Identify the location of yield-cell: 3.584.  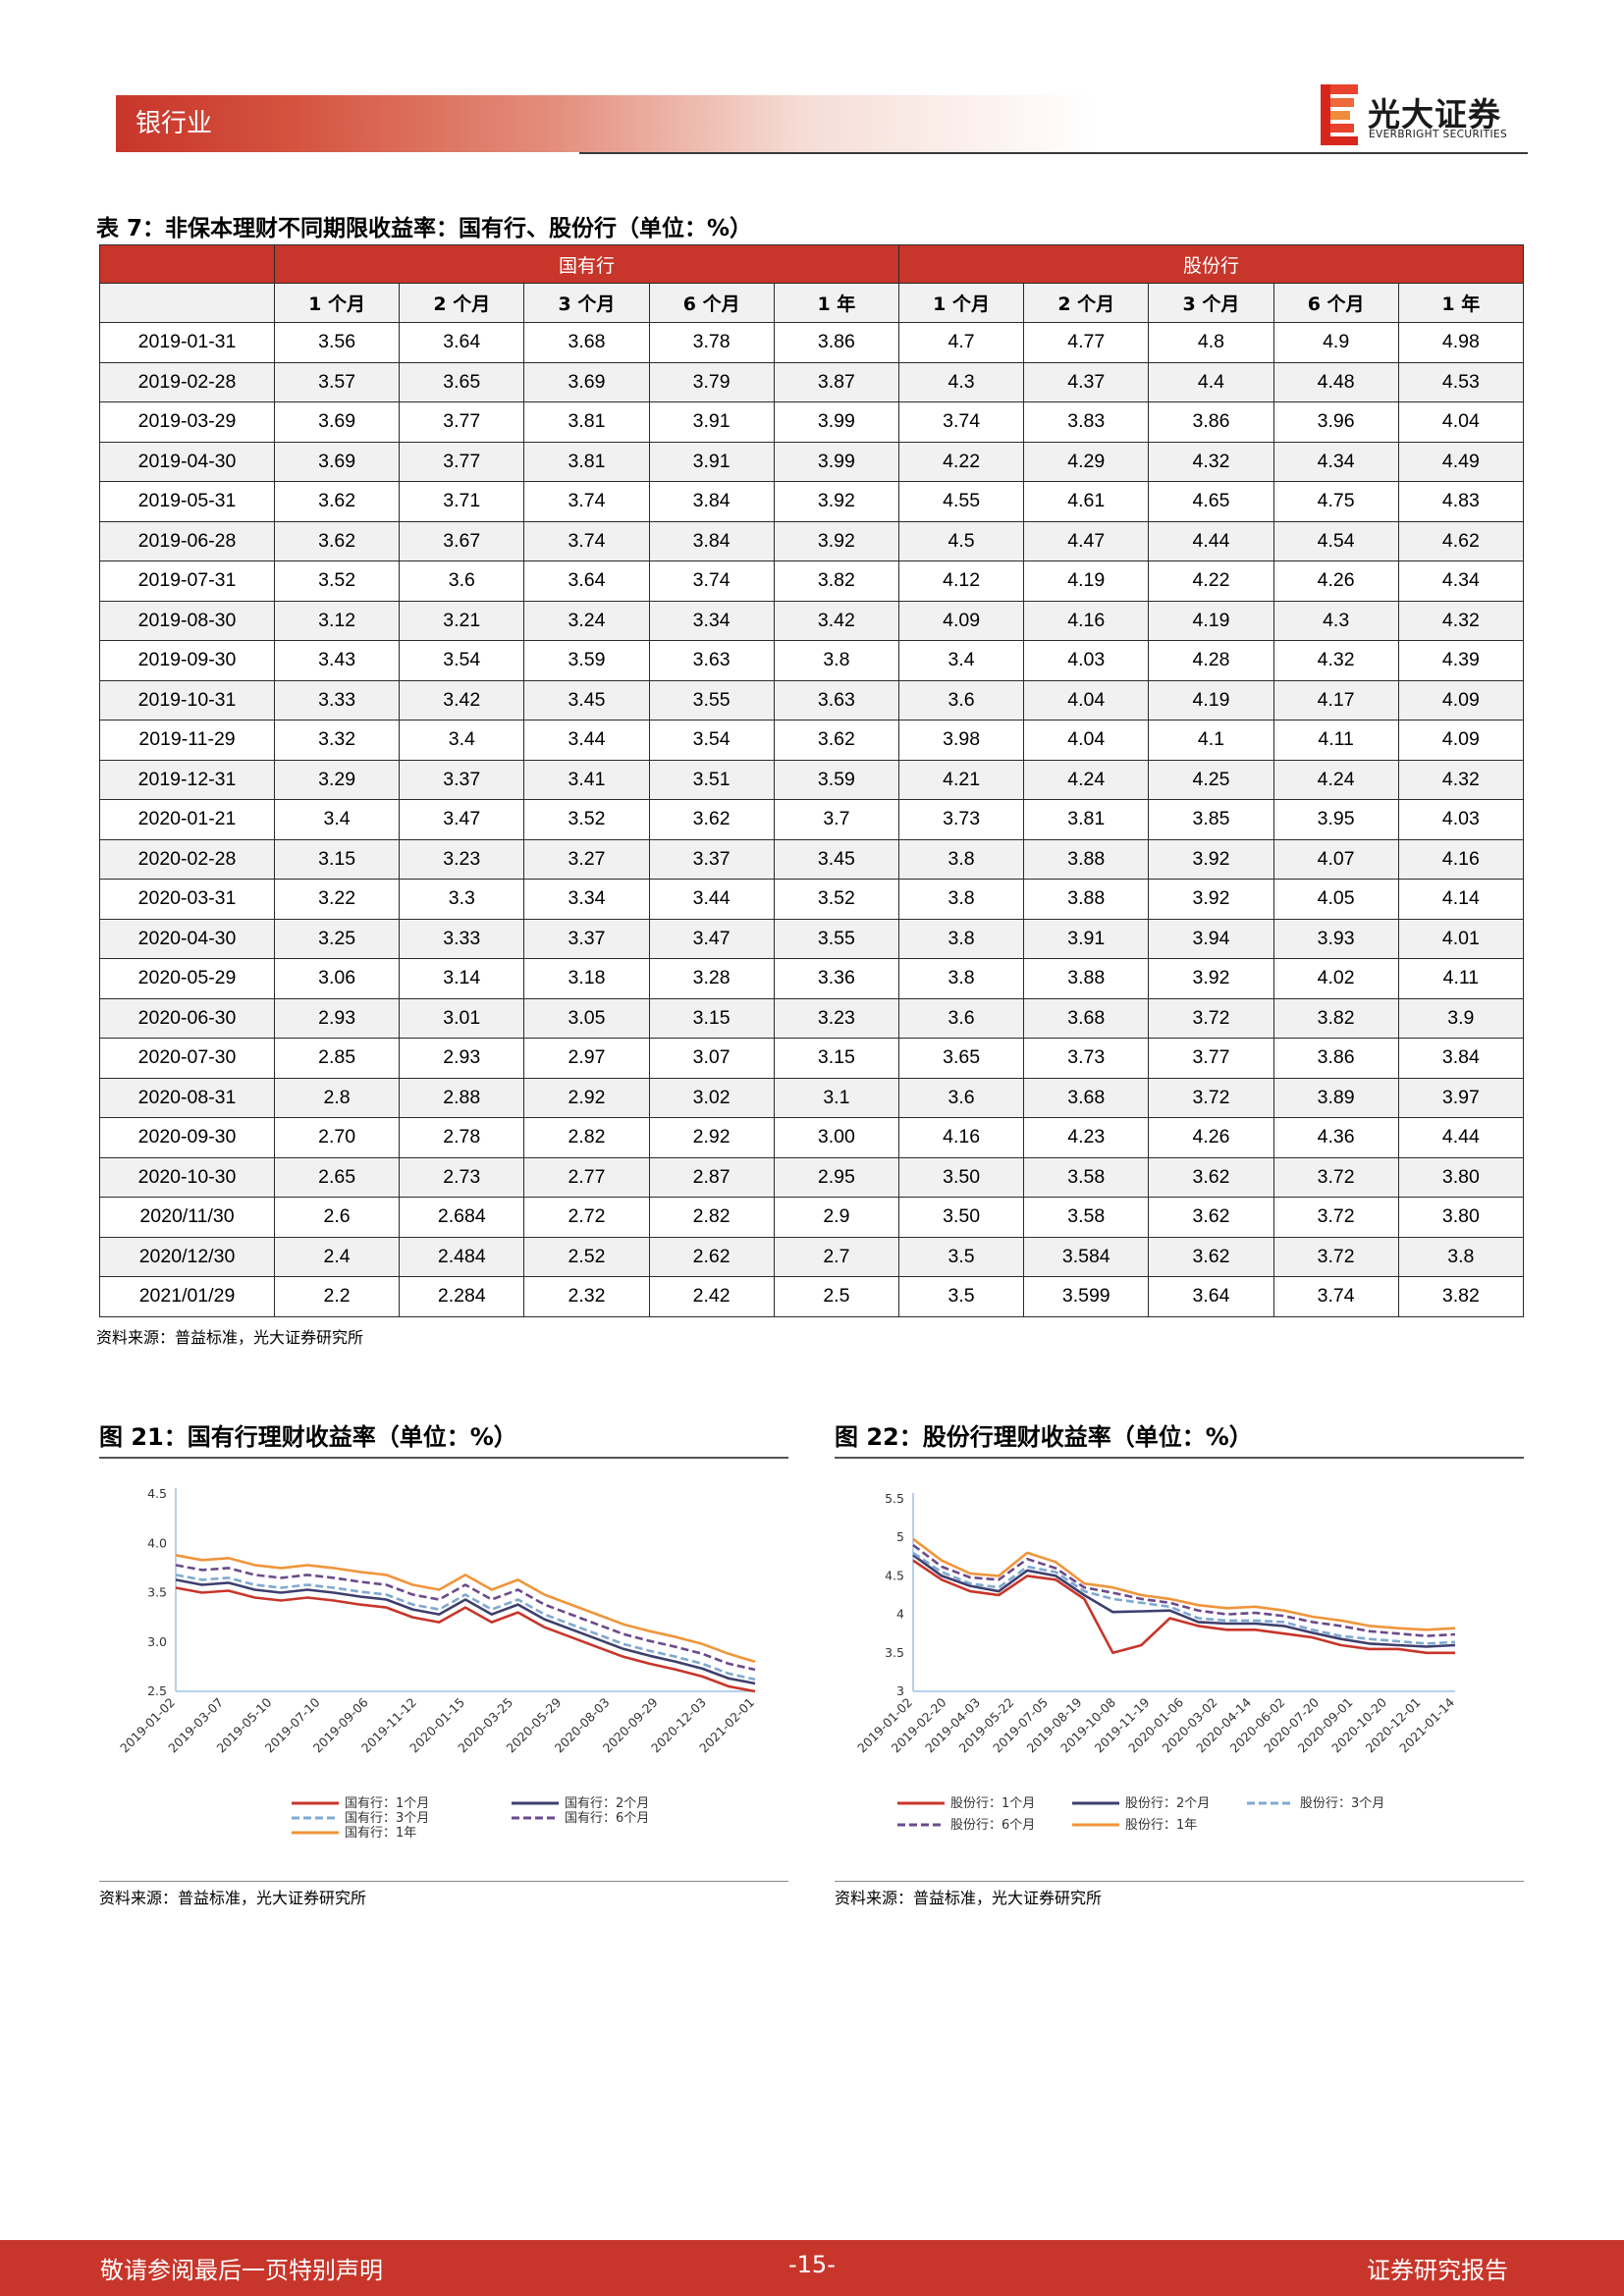
(1086, 1256).